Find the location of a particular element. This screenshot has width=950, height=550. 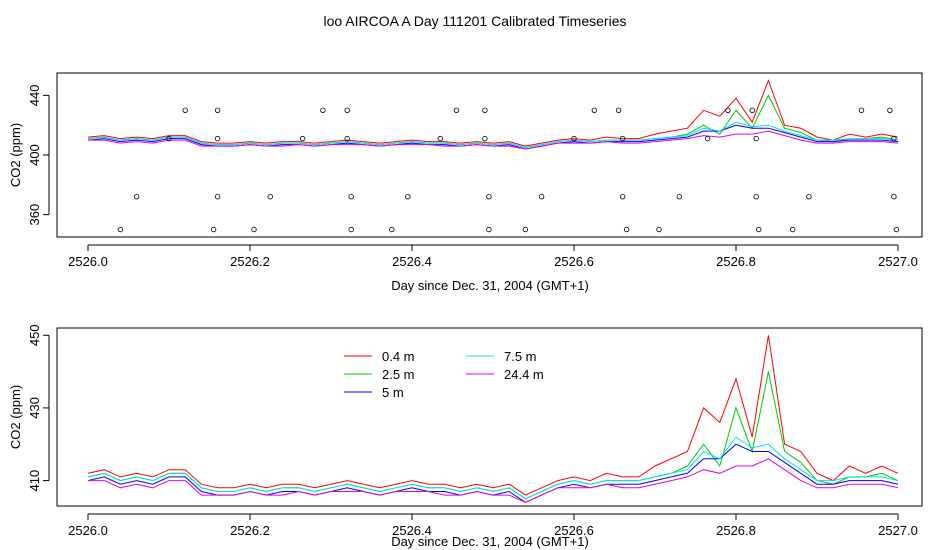

bottom-x-tick-label: 2526.6 is located at coordinates (574, 530).